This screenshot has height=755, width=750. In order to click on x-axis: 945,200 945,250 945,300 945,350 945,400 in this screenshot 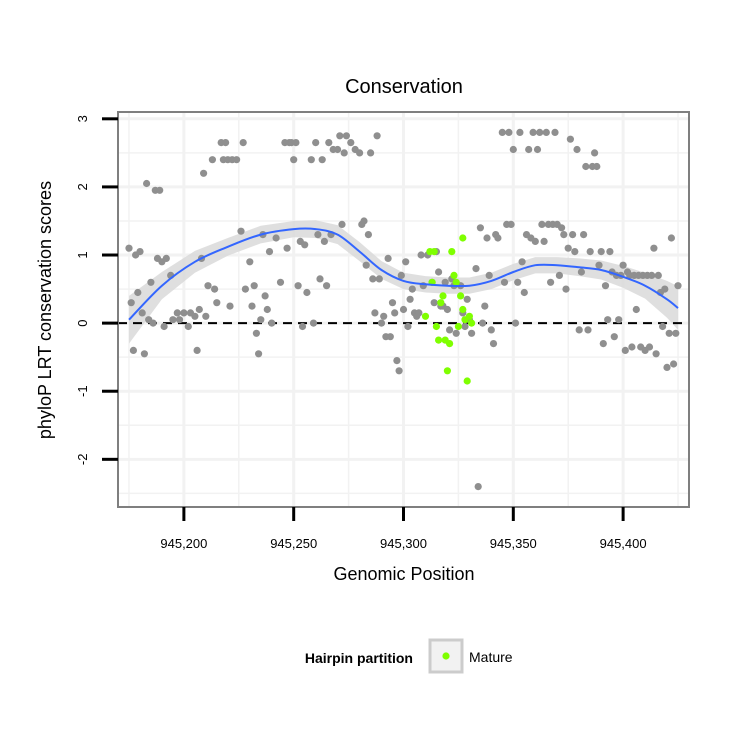, I will do `click(403, 529)`.